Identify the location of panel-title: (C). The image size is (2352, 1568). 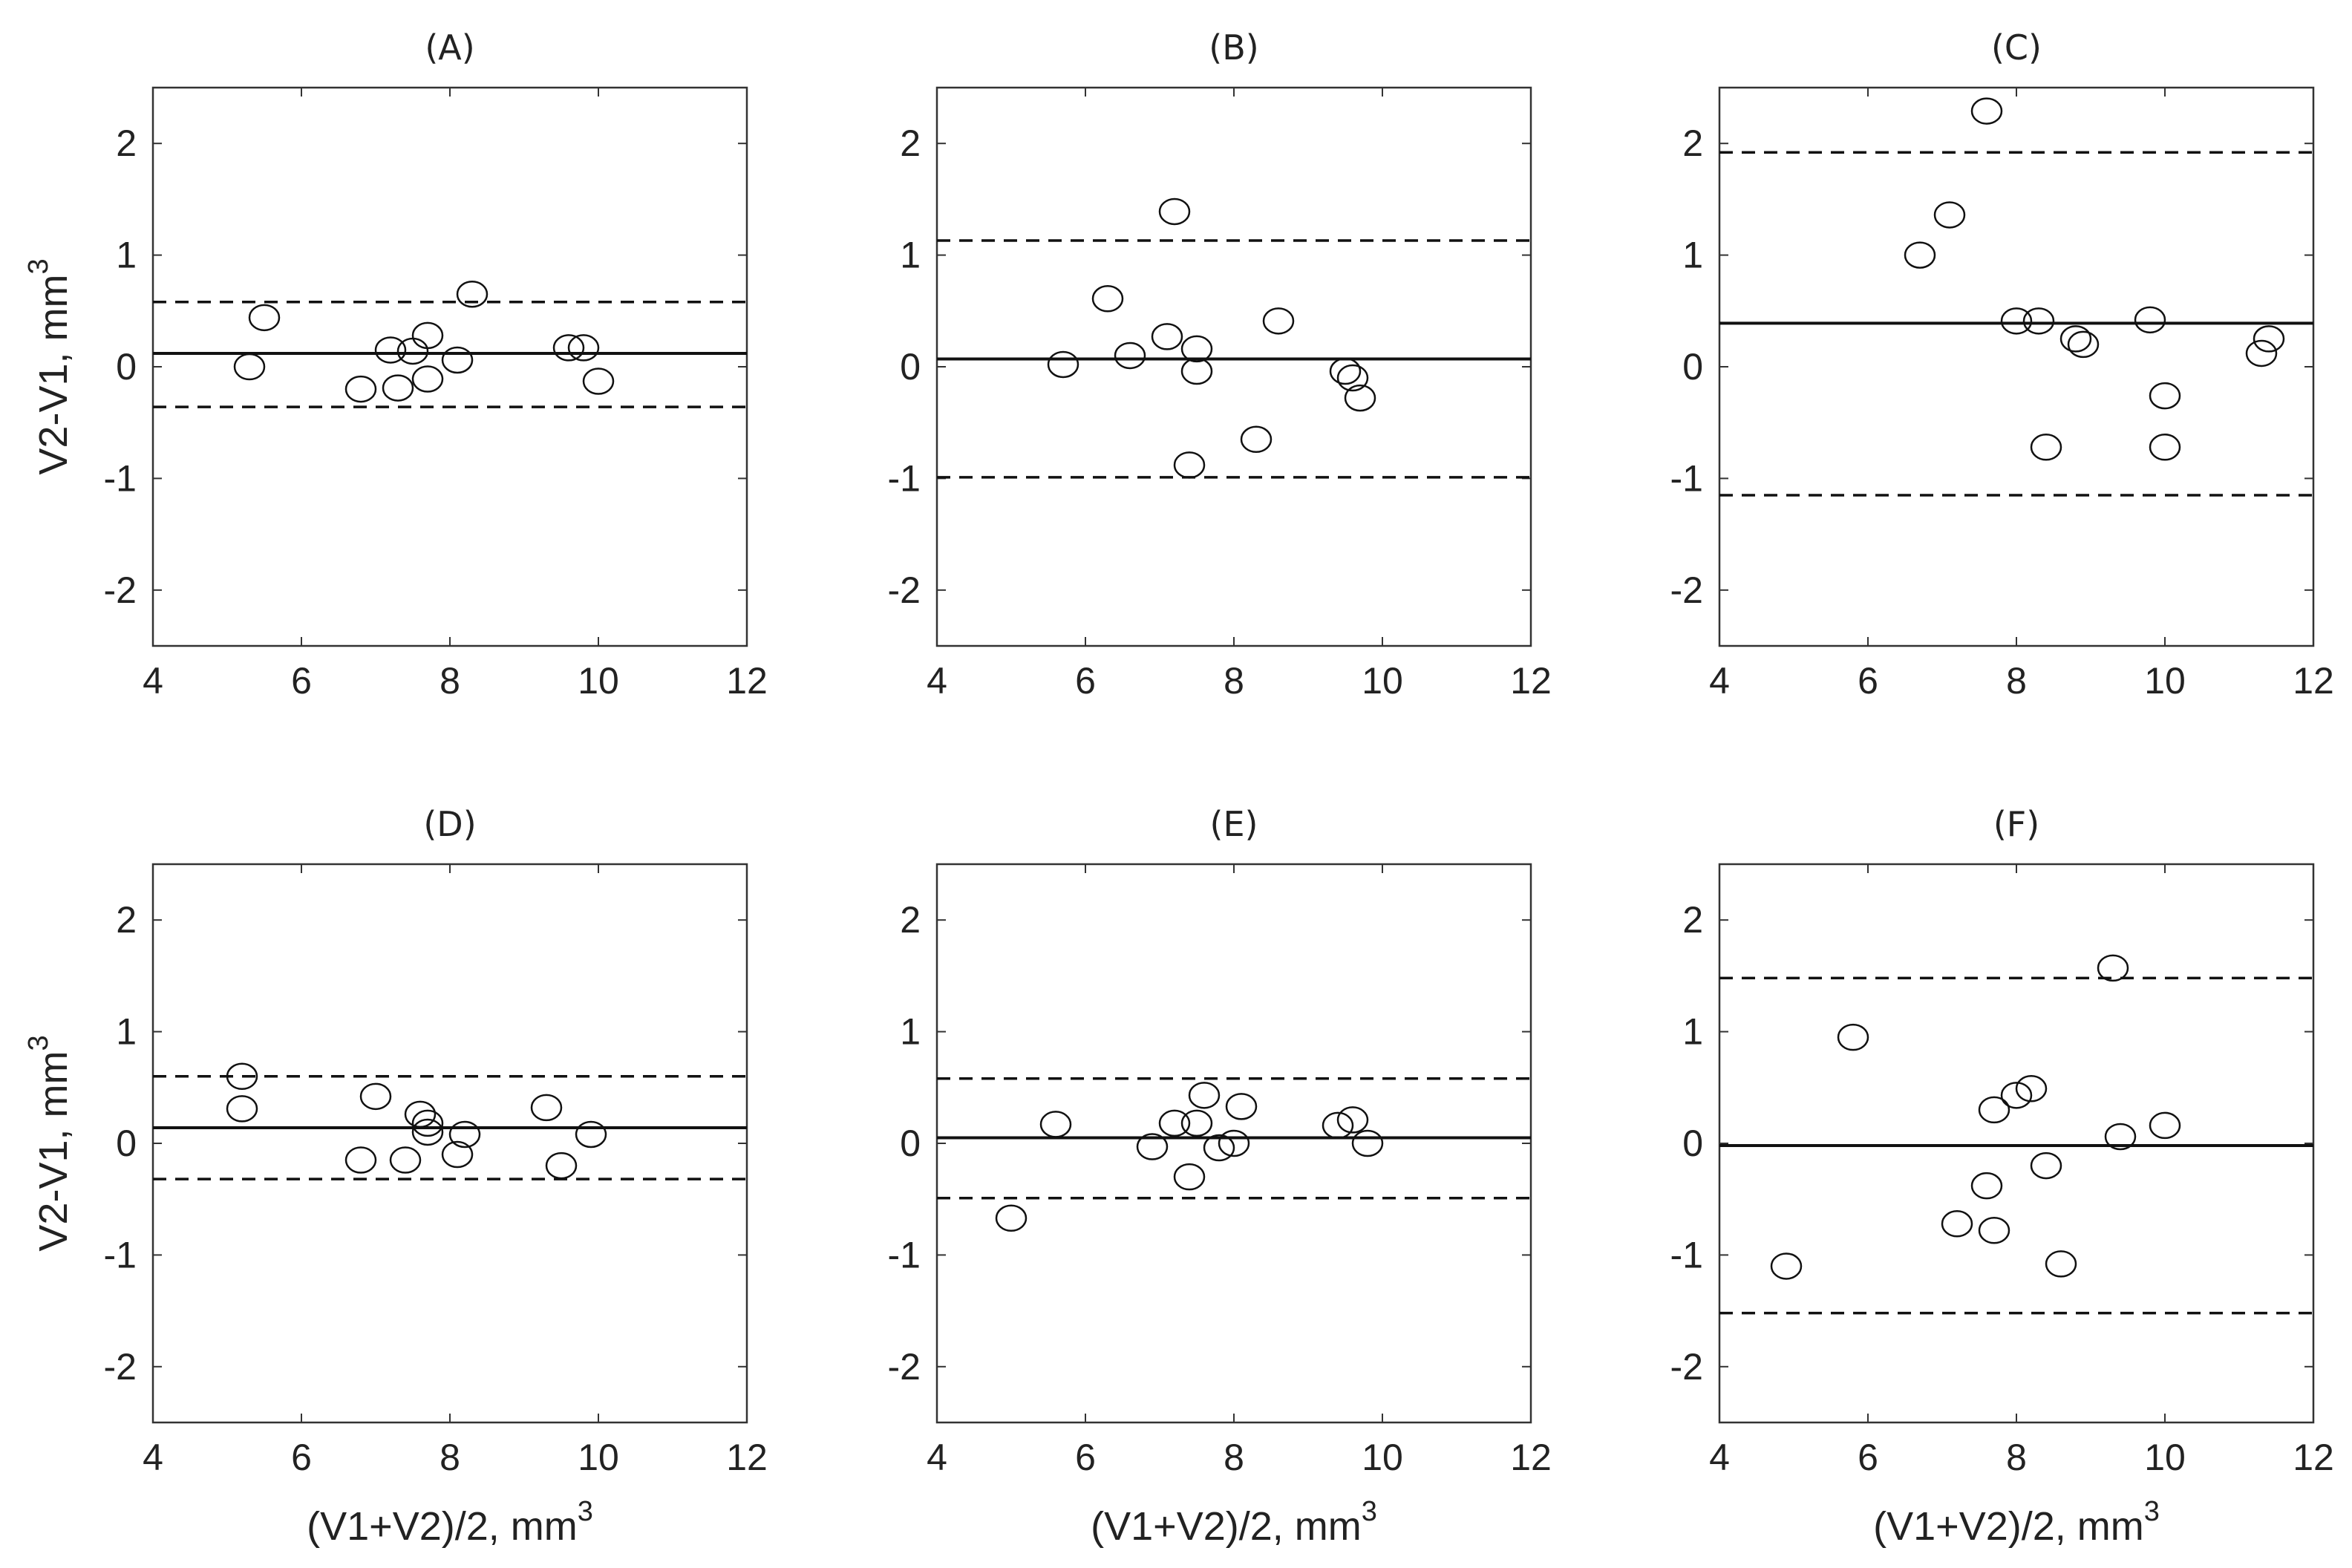
(2016, 47).